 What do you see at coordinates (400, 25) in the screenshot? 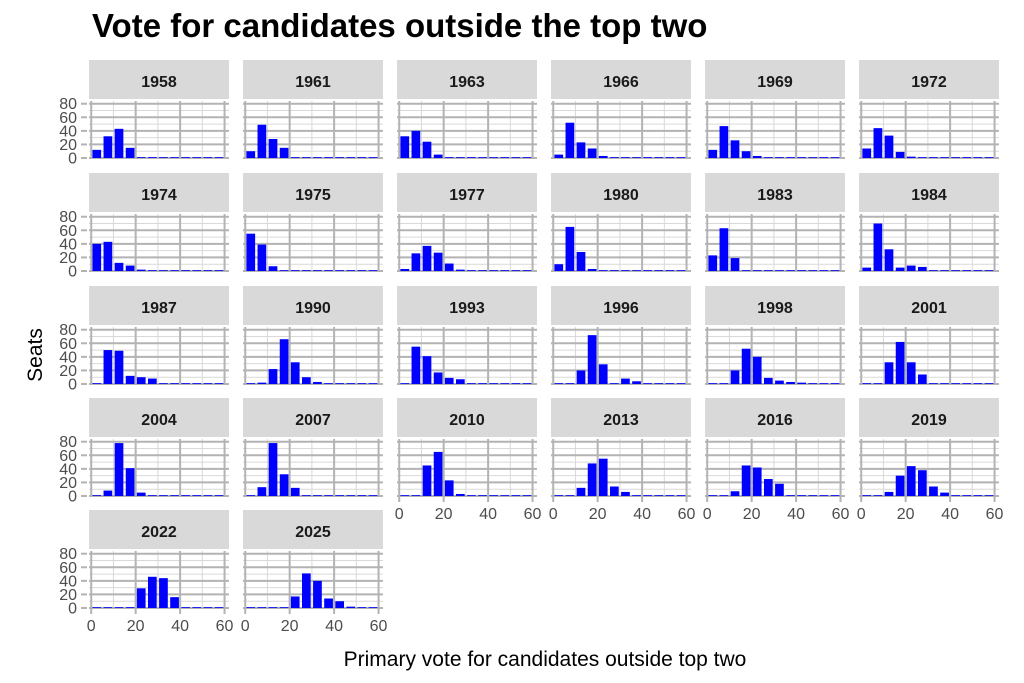
I see `chart-title: Vote for candidates outside the top two` at bounding box center [400, 25].